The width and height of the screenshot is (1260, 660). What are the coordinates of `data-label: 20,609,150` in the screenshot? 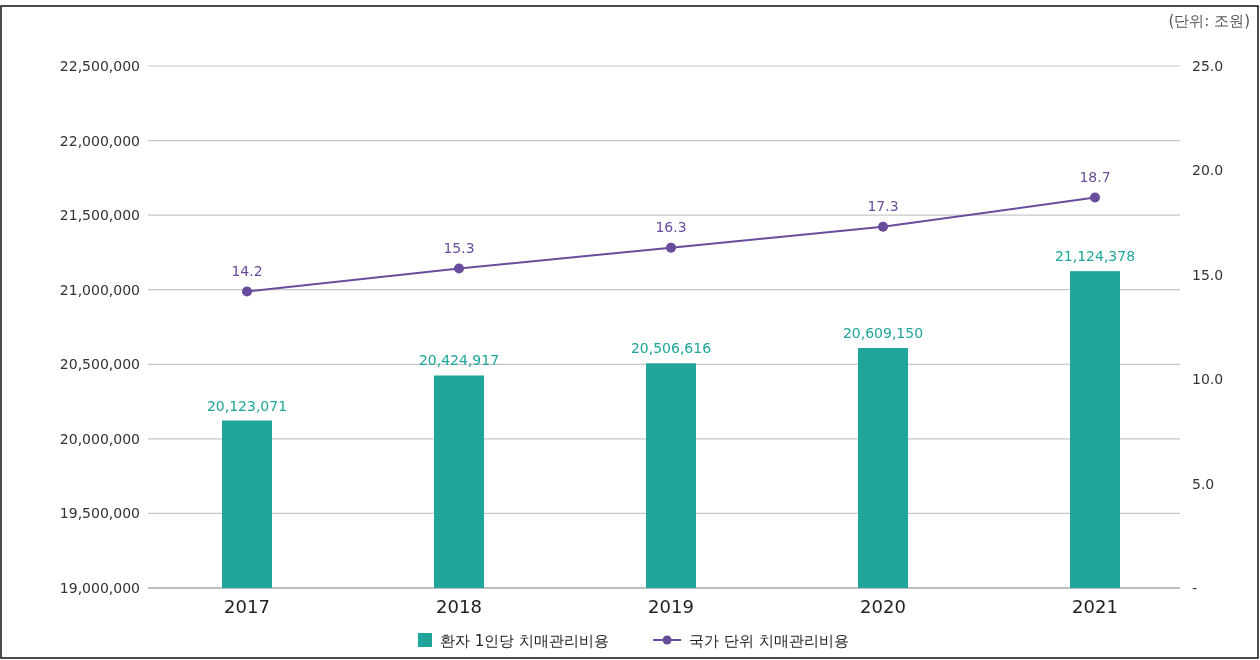 It's located at (883, 333).